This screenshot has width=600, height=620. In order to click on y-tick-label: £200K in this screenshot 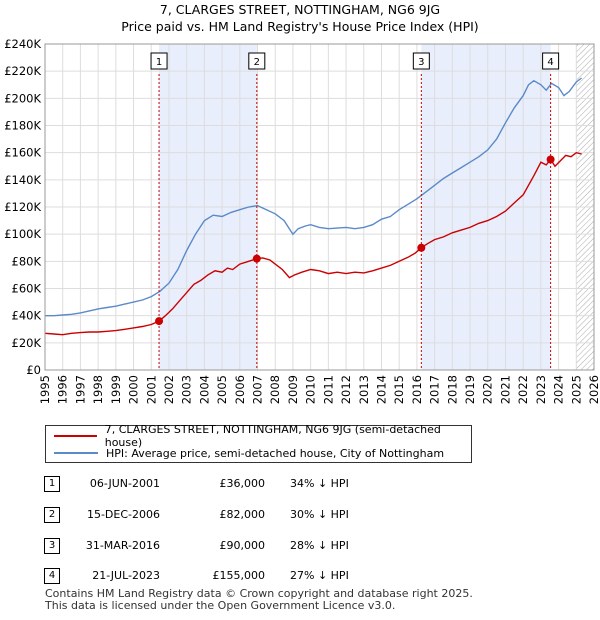, I will do `click(22, 98)`.